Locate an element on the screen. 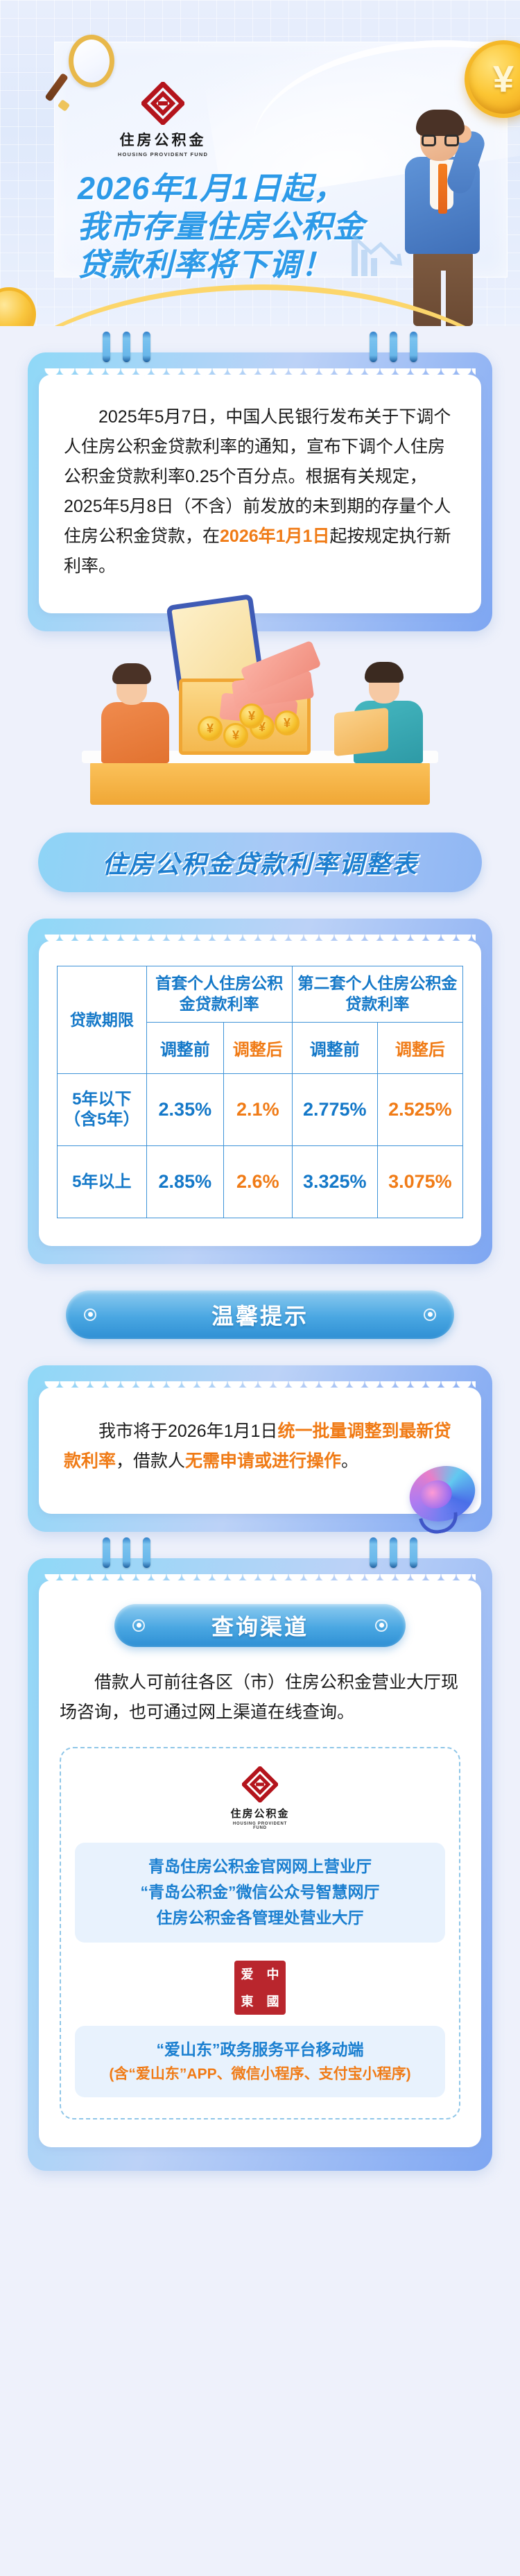  tips-seg-4: 无需申请或进行操作 is located at coordinates (263, 1461).